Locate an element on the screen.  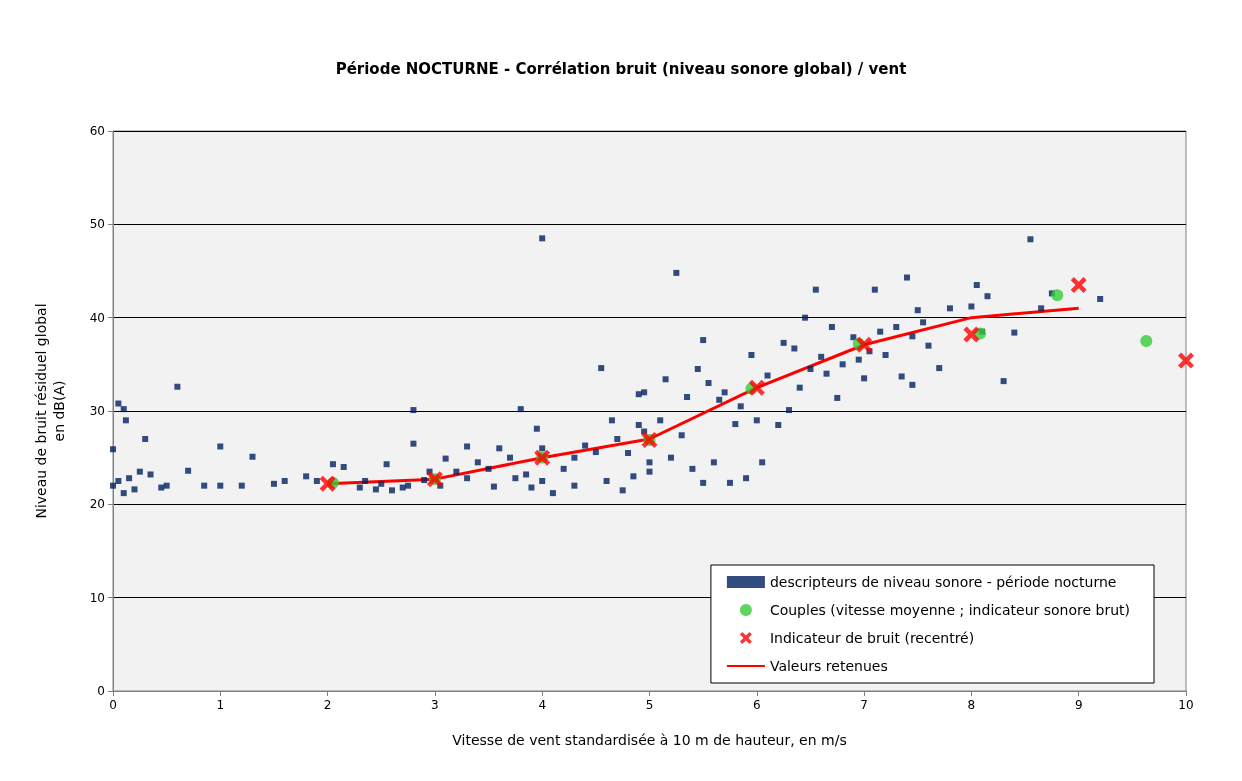
x-tick-label: 5 is located at coordinates (649, 705).